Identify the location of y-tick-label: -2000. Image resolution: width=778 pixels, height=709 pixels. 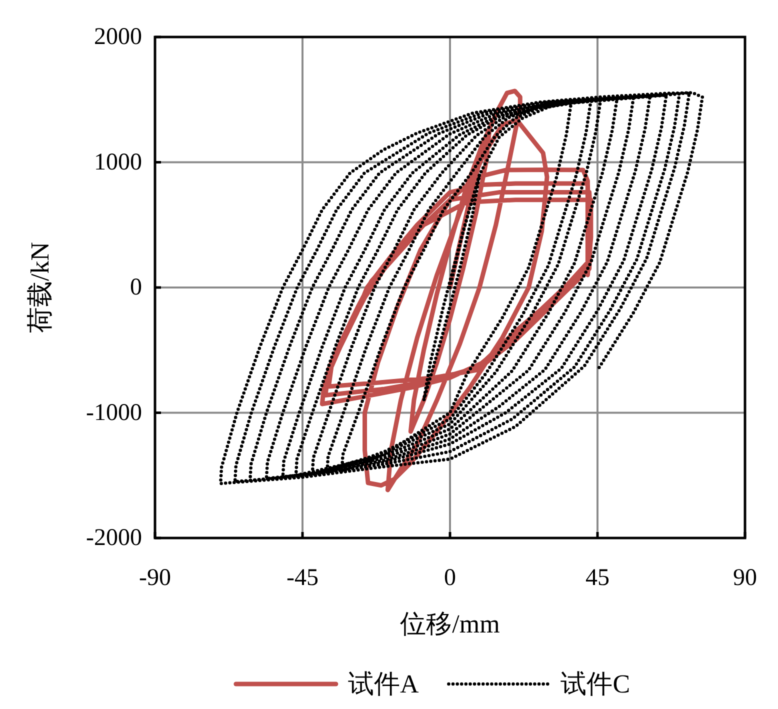
(114, 538).